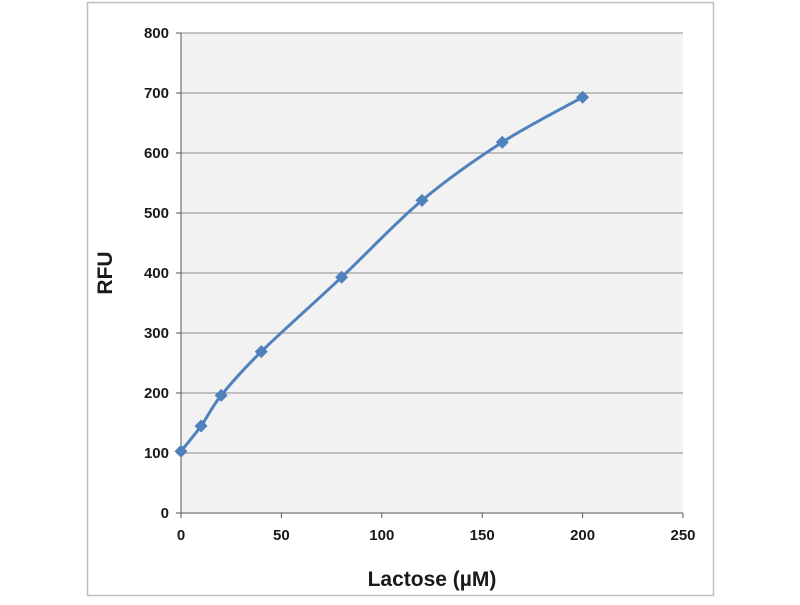 This screenshot has width=800, height=605. Describe the element at coordinates (682, 535) in the screenshot. I see `x-tick-label: 250` at that location.